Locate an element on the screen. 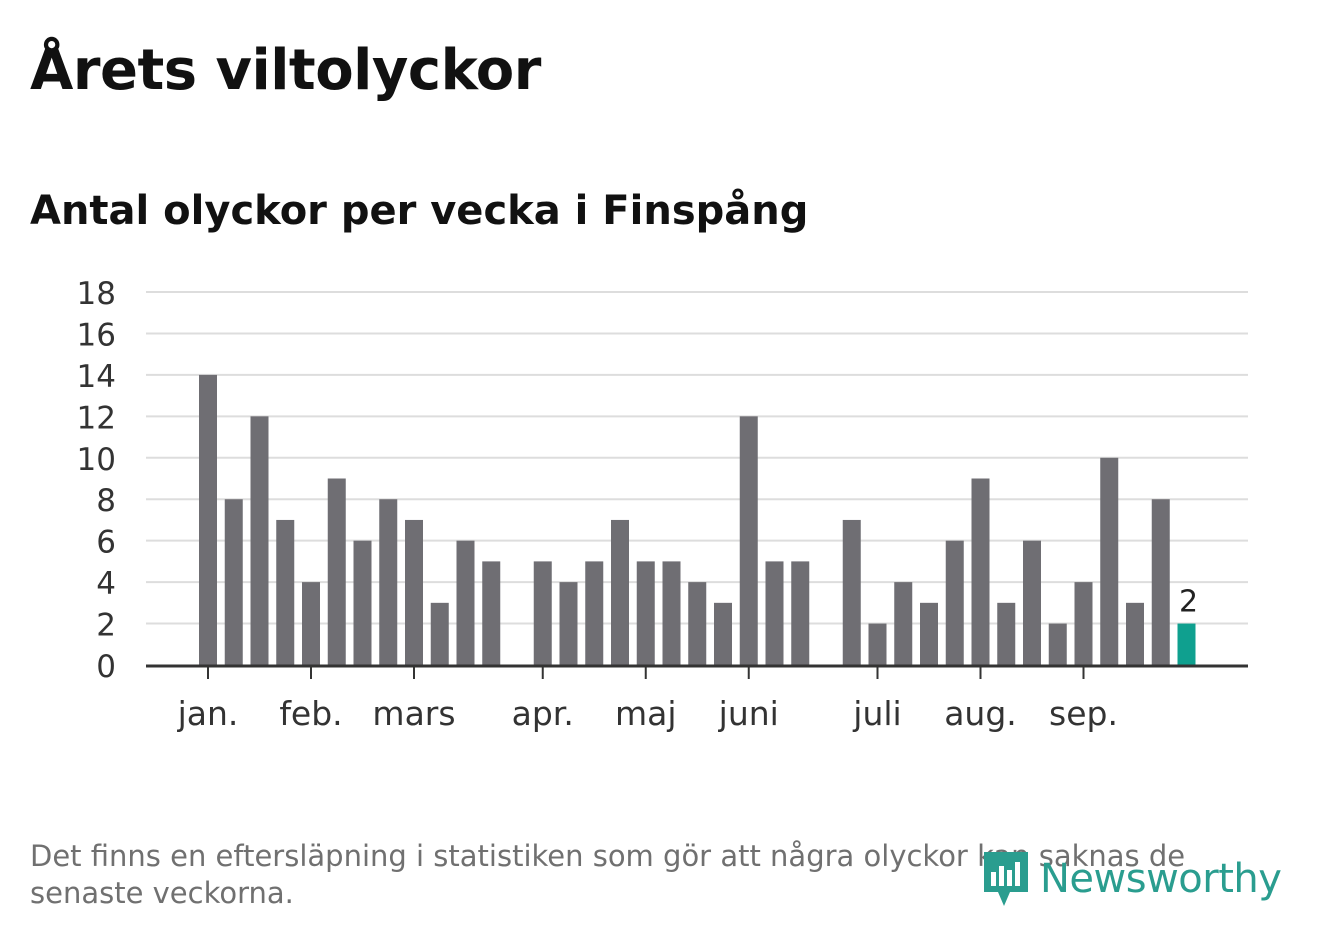 This screenshot has height=939, width=1322. y-tick-label: 6 is located at coordinates (106, 543).